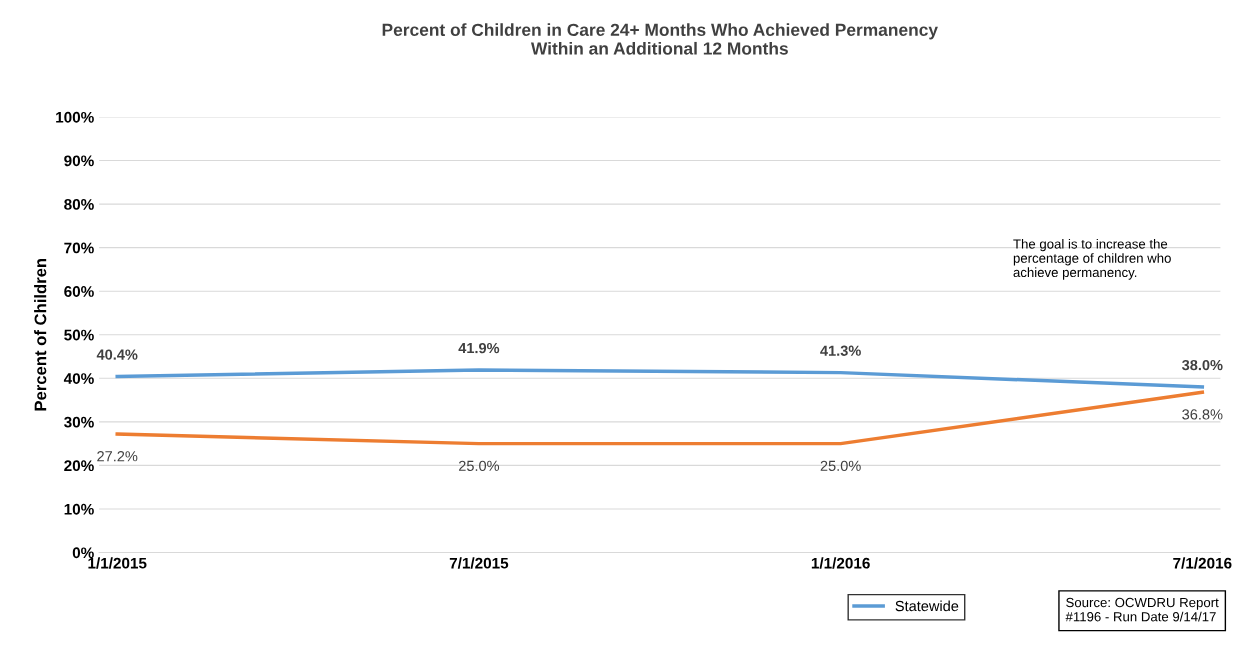 The width and height of the screenshot is (1239, 650). What do you see at coordinates (840, 350) in the screenshot?
I see `data-label: 41.3%` at bounding box center [840, 350].